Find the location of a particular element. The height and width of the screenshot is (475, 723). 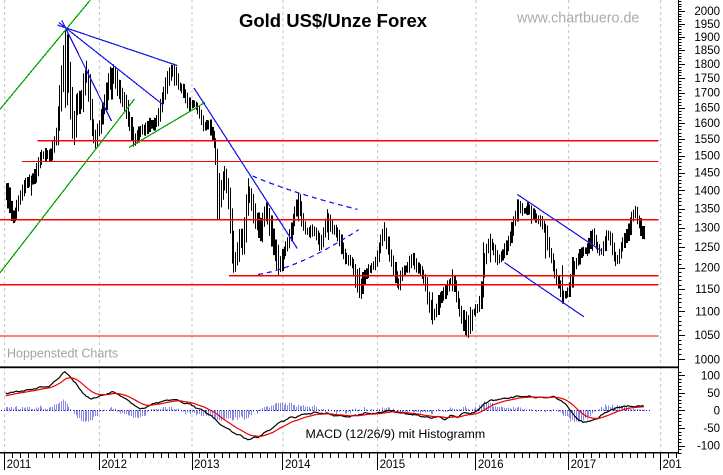

svg-text: 1850 is located at coordinates (707, 51).